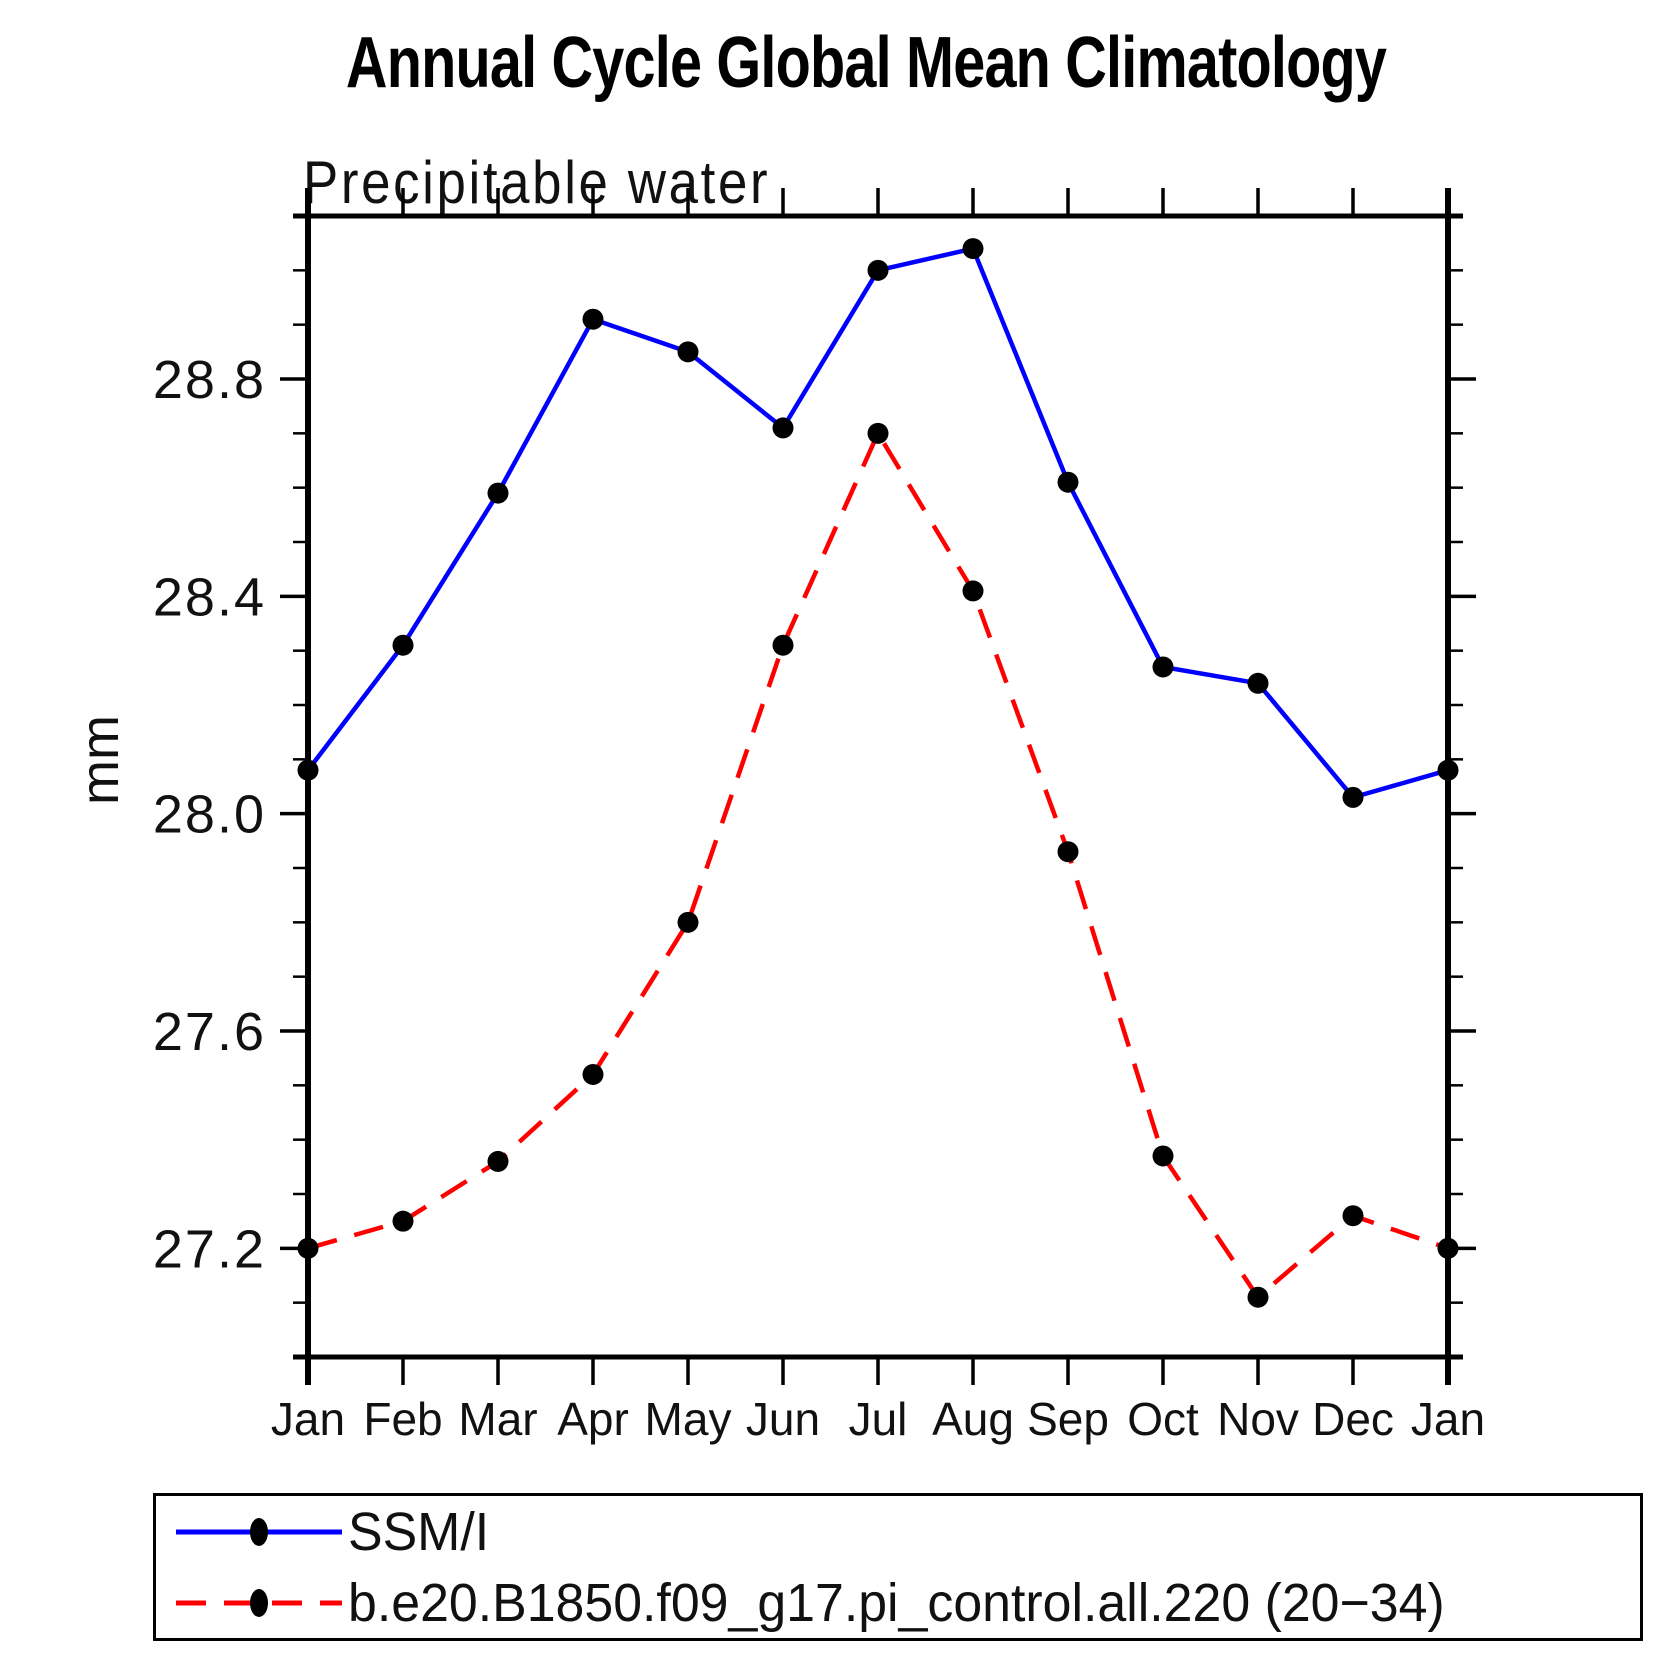 The image size is (1680, 1680). Describe the element at coordinates (688, 1419) in the screenshot. I see `x-tick-label: May` at that location.